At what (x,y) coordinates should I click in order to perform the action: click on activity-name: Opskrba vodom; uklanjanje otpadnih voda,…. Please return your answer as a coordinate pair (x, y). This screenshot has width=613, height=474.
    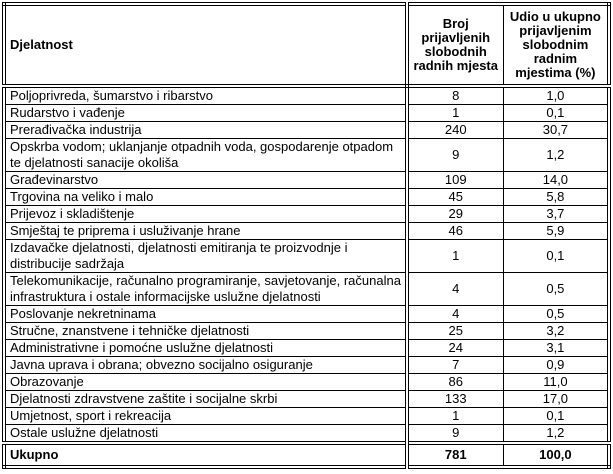
    Looking at the image, I should click on (206, 155).